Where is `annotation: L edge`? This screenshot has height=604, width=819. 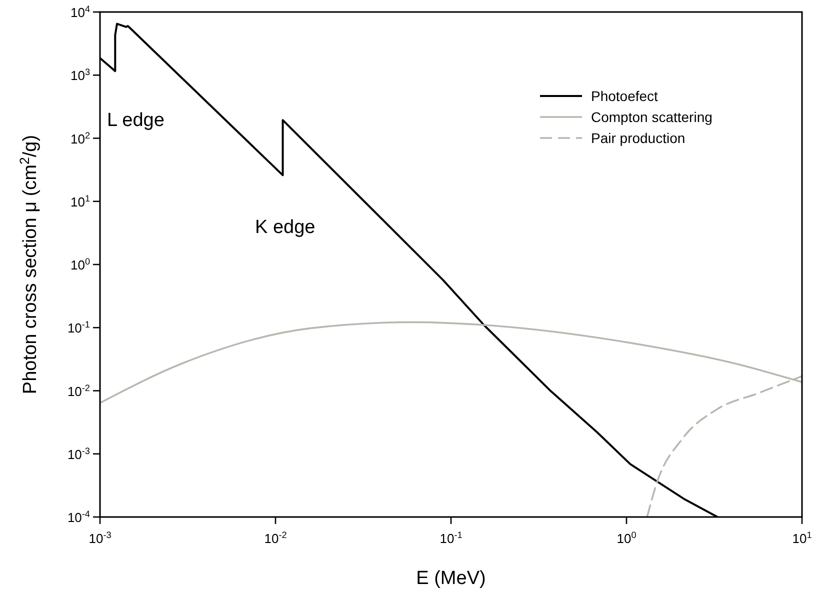 annotation: L edge is located at coordinates (135, 120).